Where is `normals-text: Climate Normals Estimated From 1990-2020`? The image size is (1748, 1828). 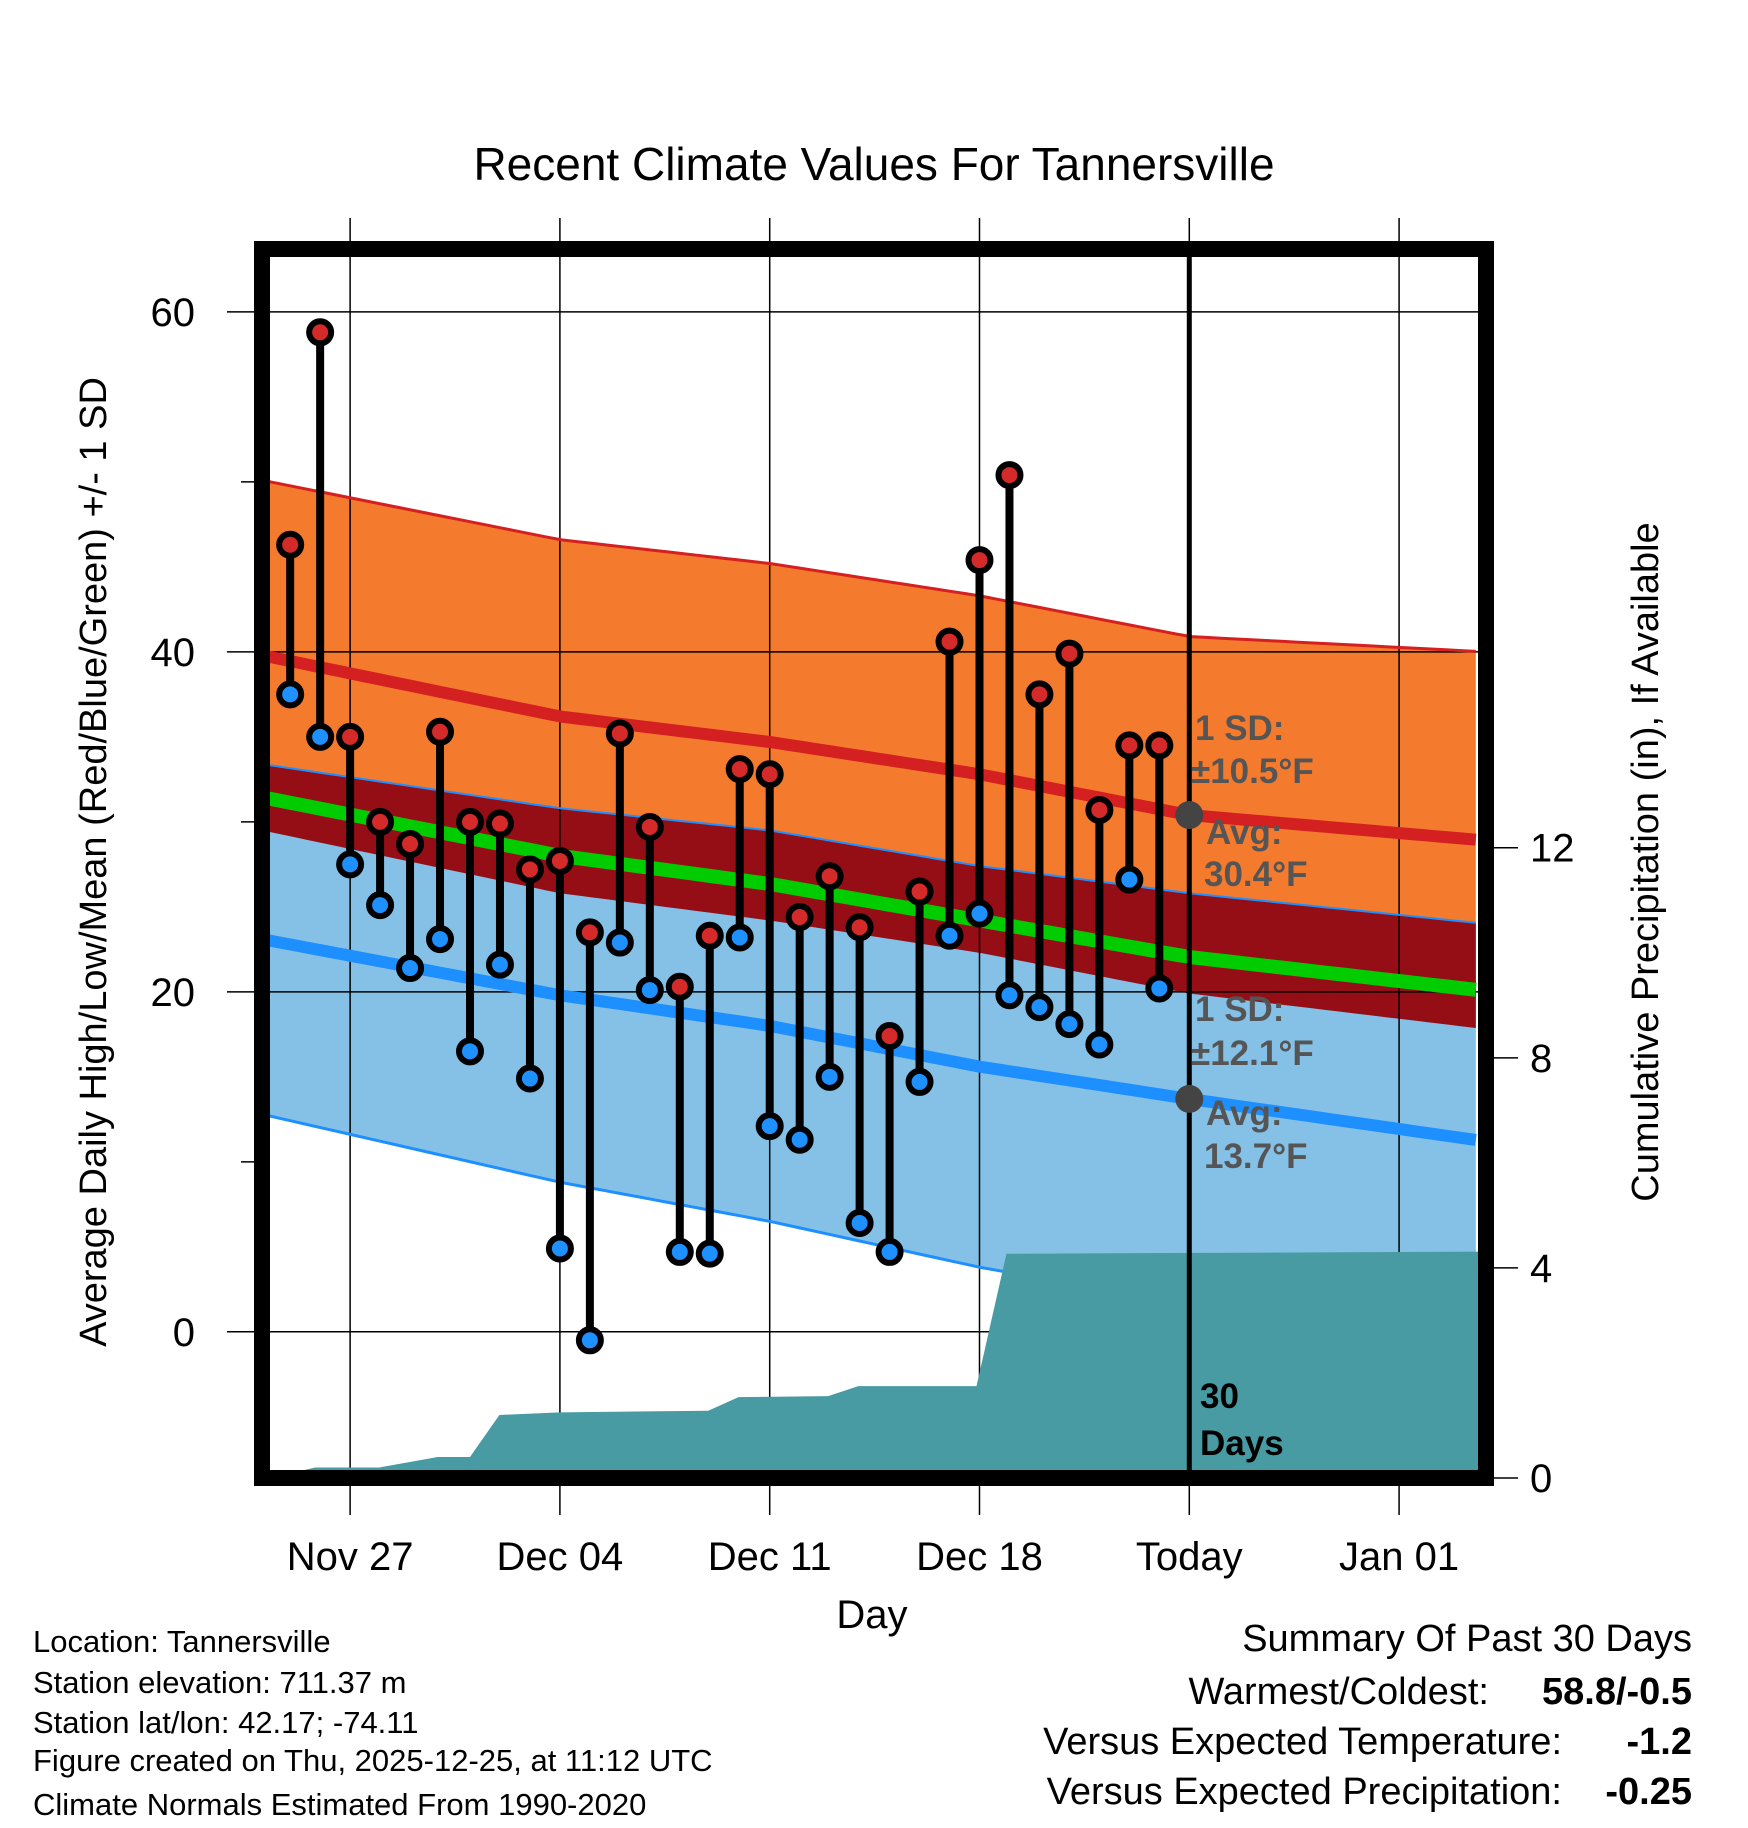 normals-text: Climate Normals Estimated From 1990-2020 is located at coordinates (339, 1804).